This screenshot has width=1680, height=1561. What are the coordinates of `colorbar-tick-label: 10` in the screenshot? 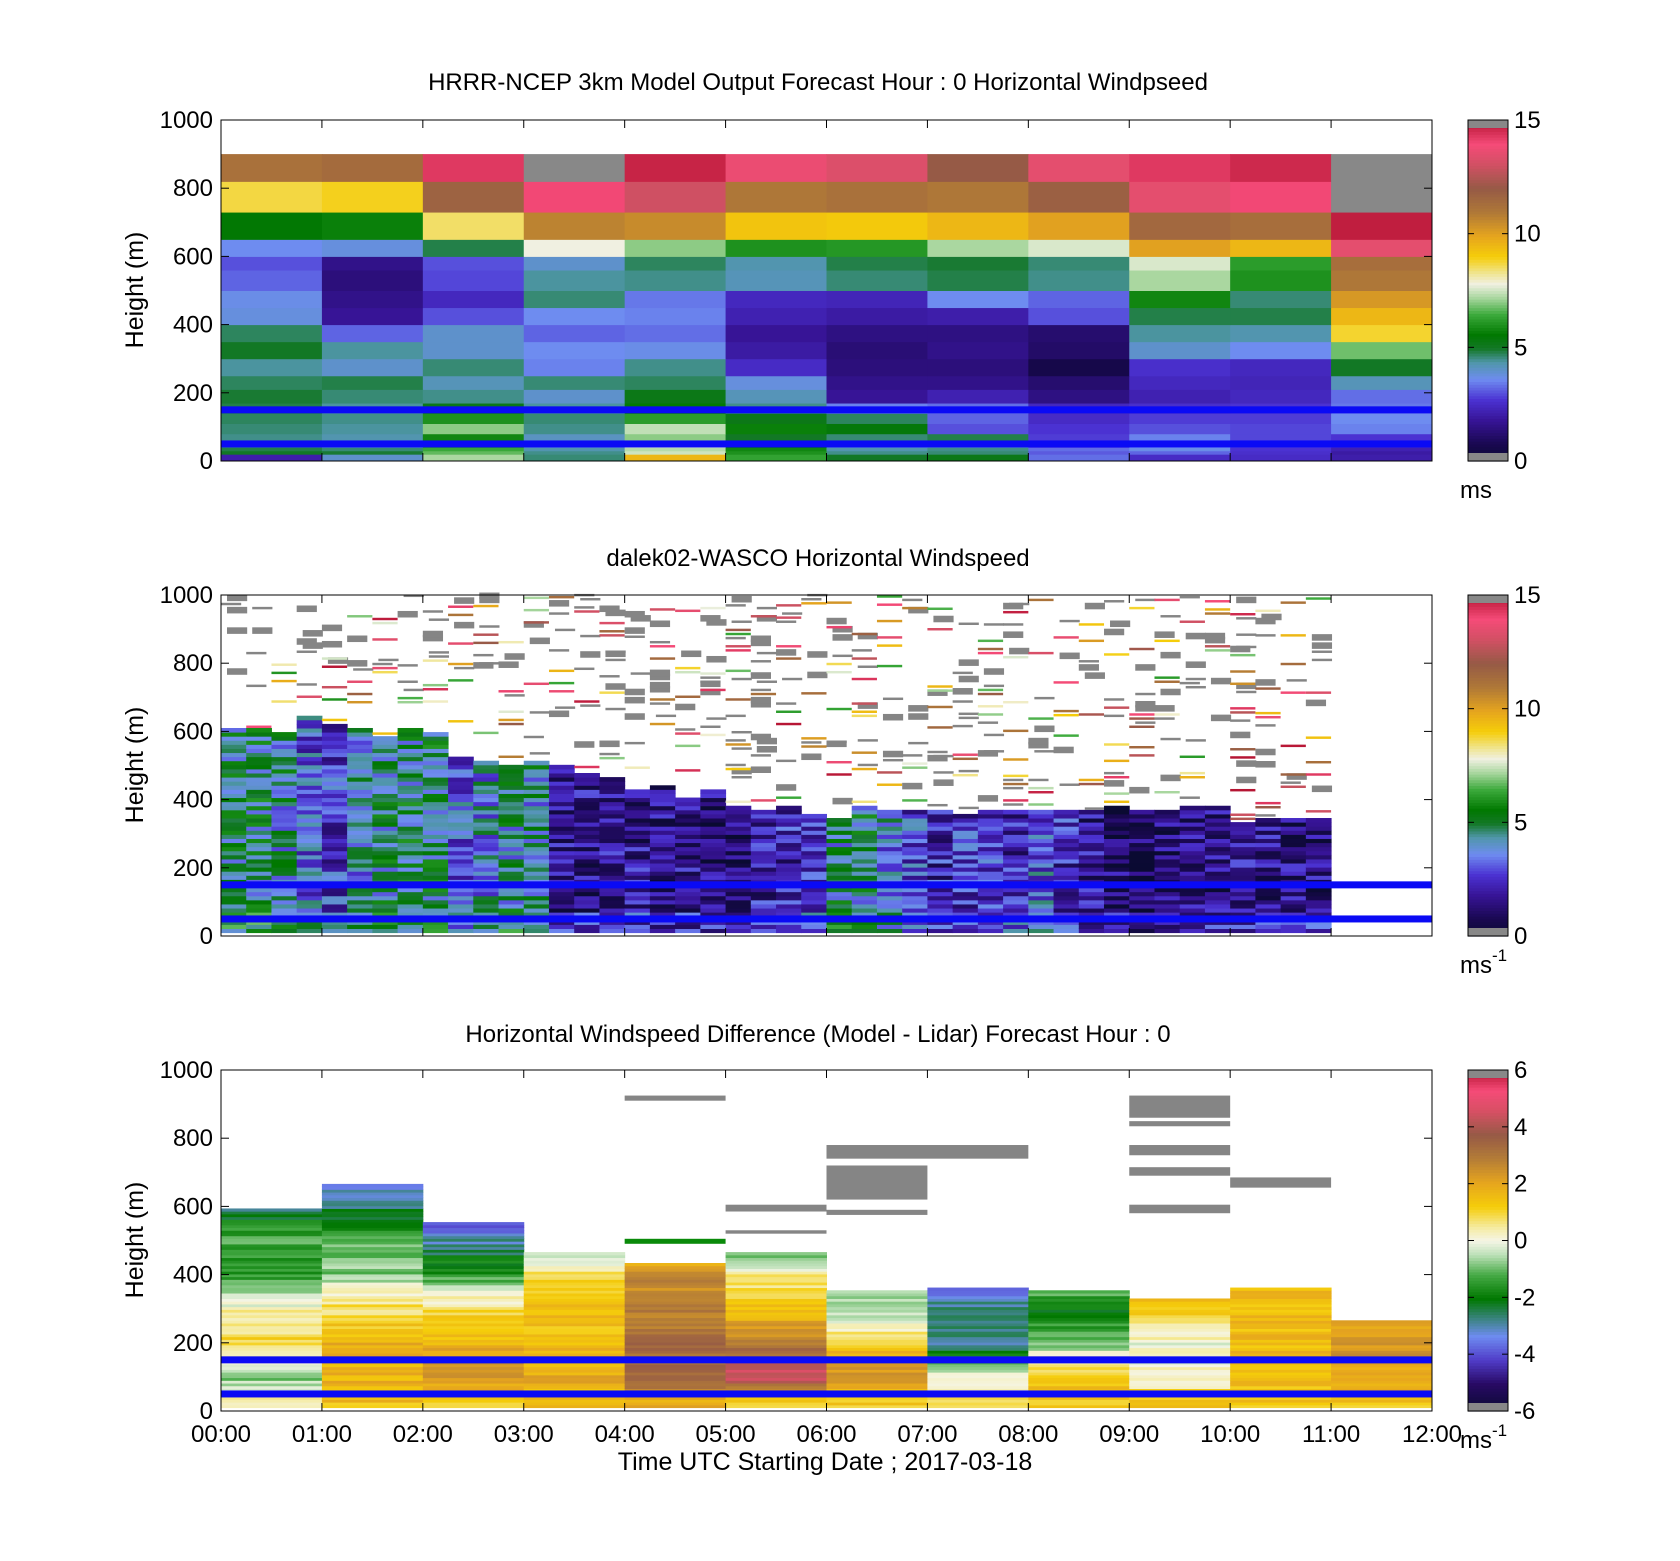 It's located at (1527, 709).